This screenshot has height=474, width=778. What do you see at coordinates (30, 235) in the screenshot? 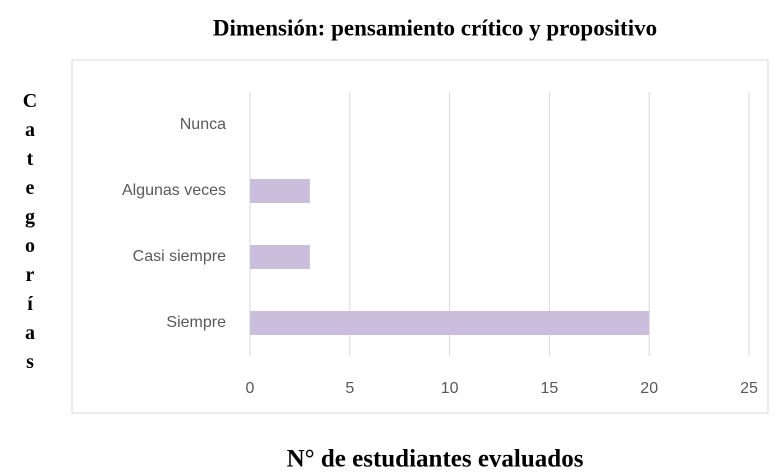
I see `y-axis-label: Categorías` at bounding box center [30, 235].